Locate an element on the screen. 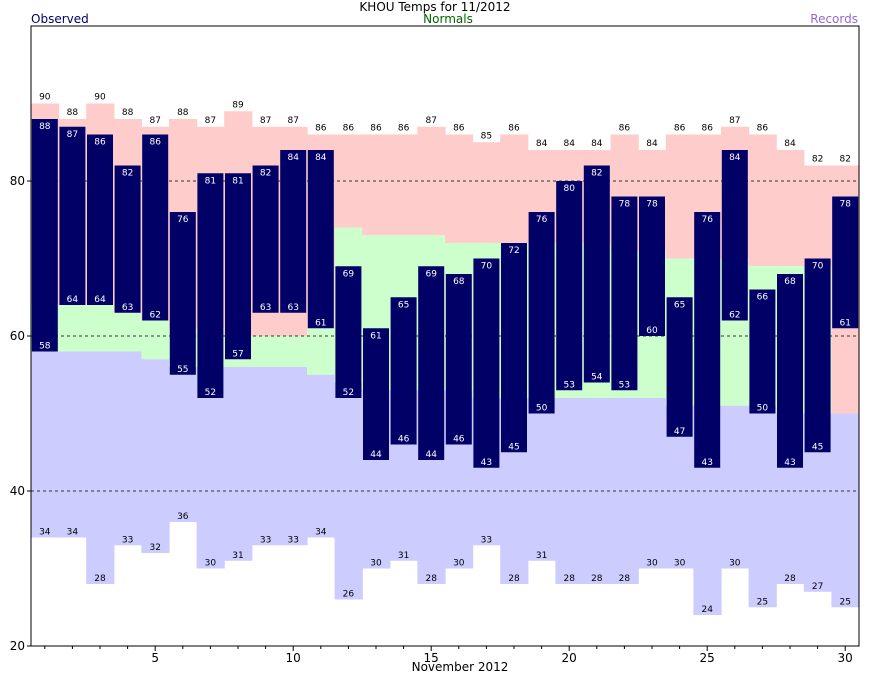  legend-records: Records is located at coordinates (834, 19).